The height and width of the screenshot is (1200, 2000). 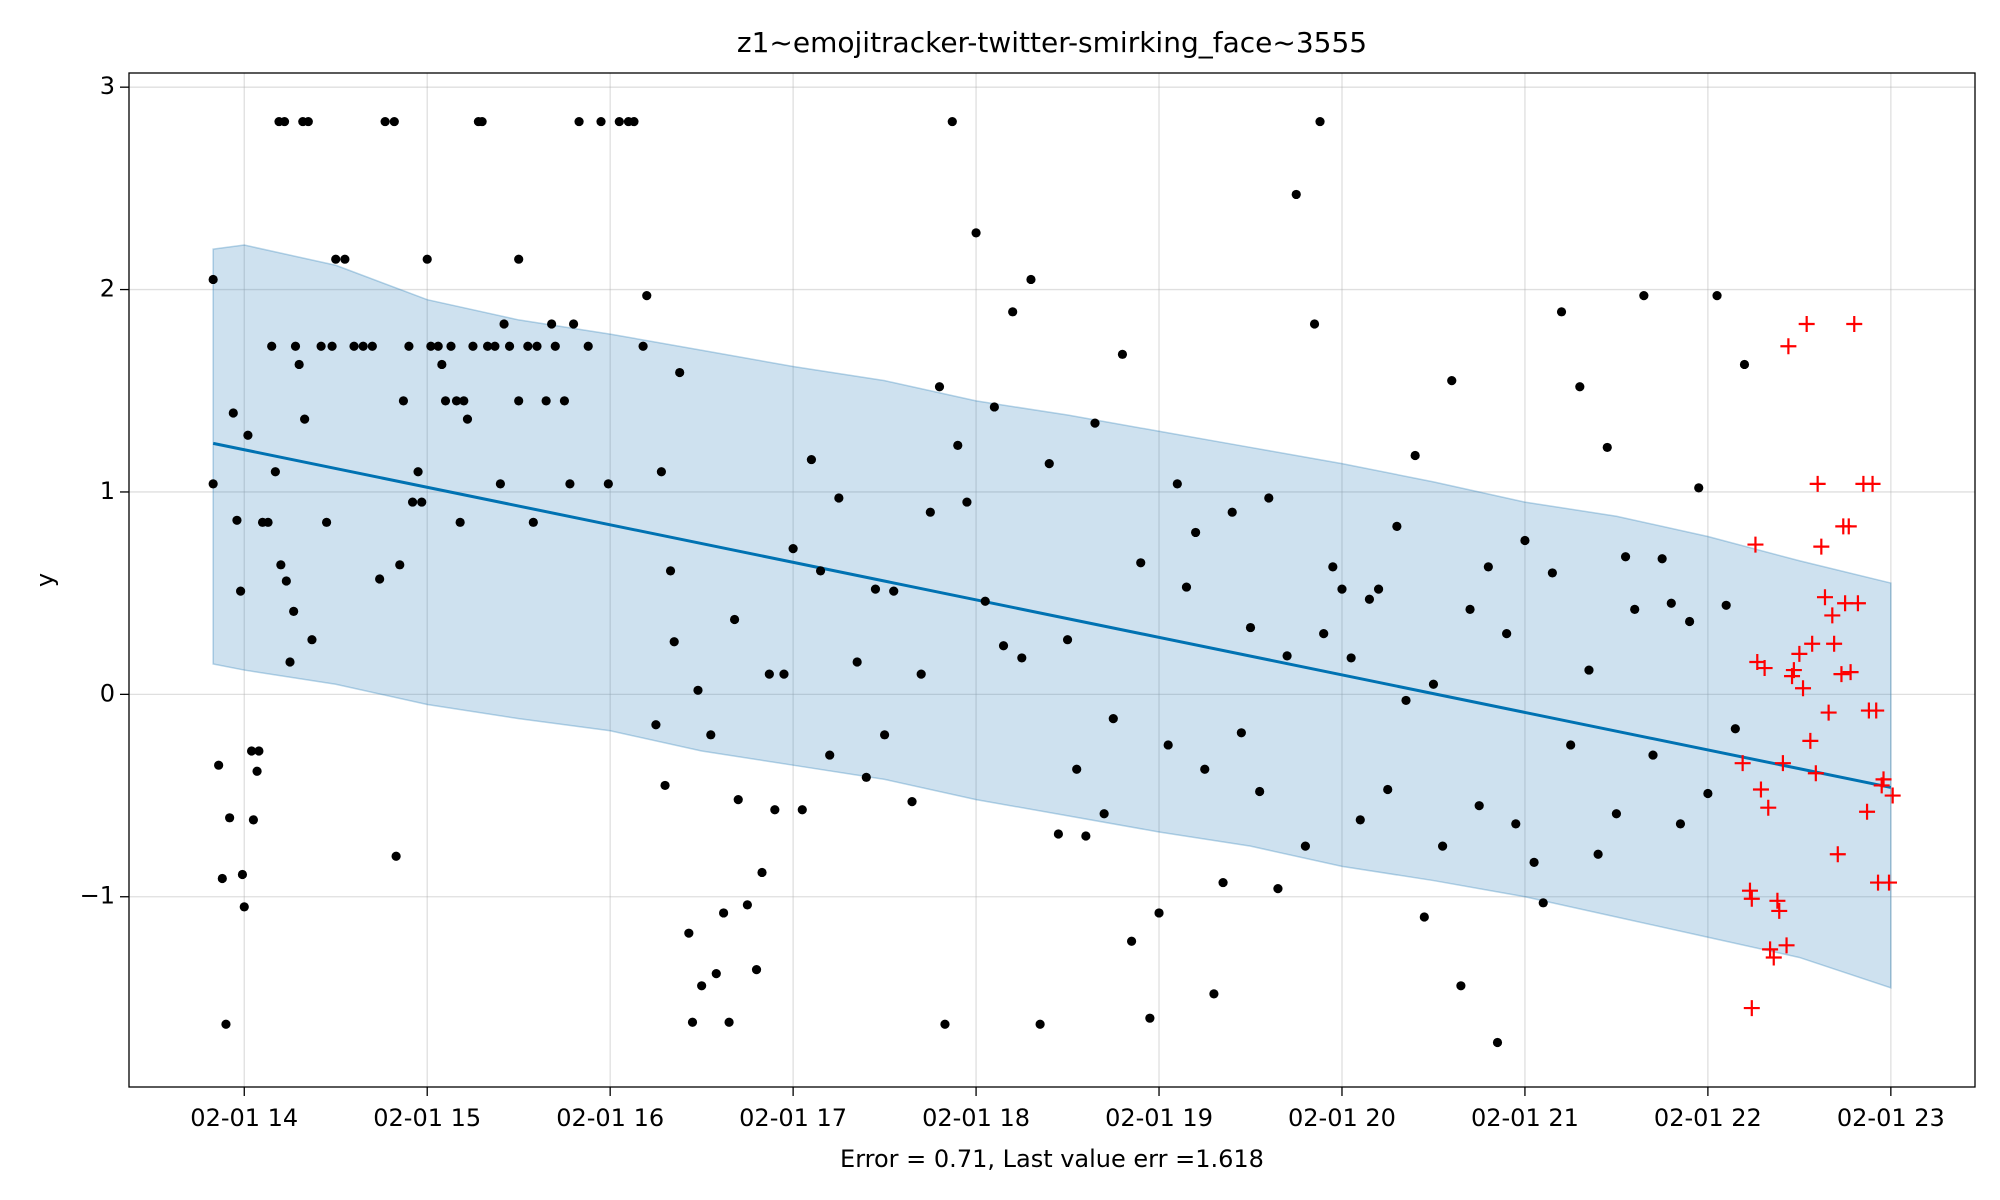 What do you see at coordinates (610, 1118) in the screenshot?
I see `x-tick-label: 02-01 16` at bounding box center [610, 1118].